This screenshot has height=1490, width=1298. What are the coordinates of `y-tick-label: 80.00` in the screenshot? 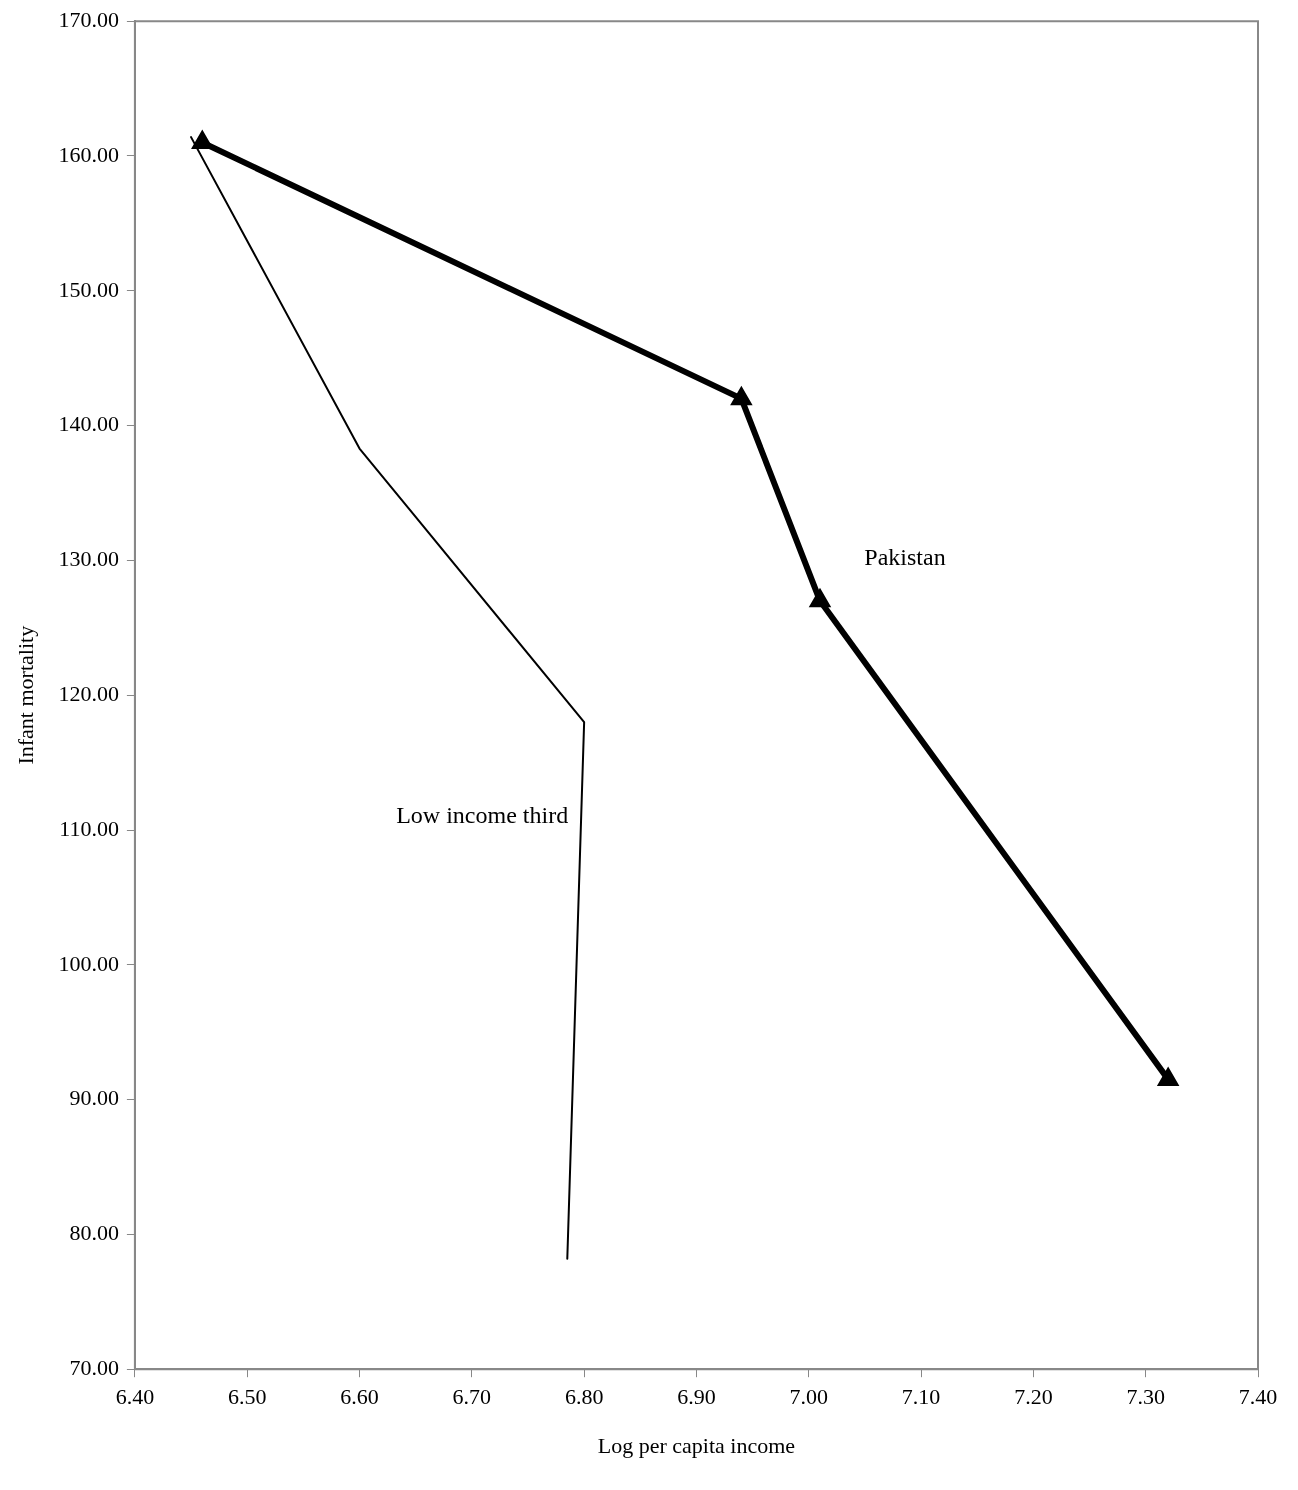 It's located at (94, 1233).